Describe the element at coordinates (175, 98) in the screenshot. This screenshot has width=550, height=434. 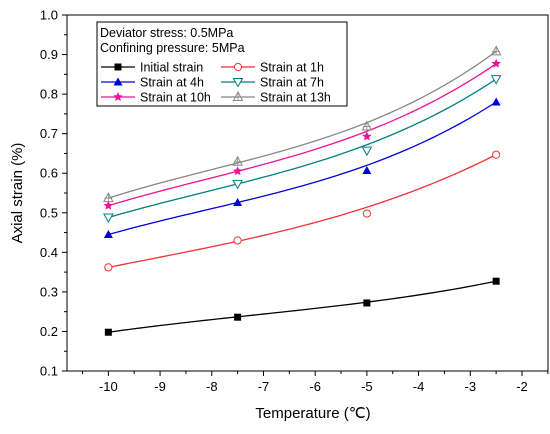
I see `legend-label: Strain at 10h` at that location.